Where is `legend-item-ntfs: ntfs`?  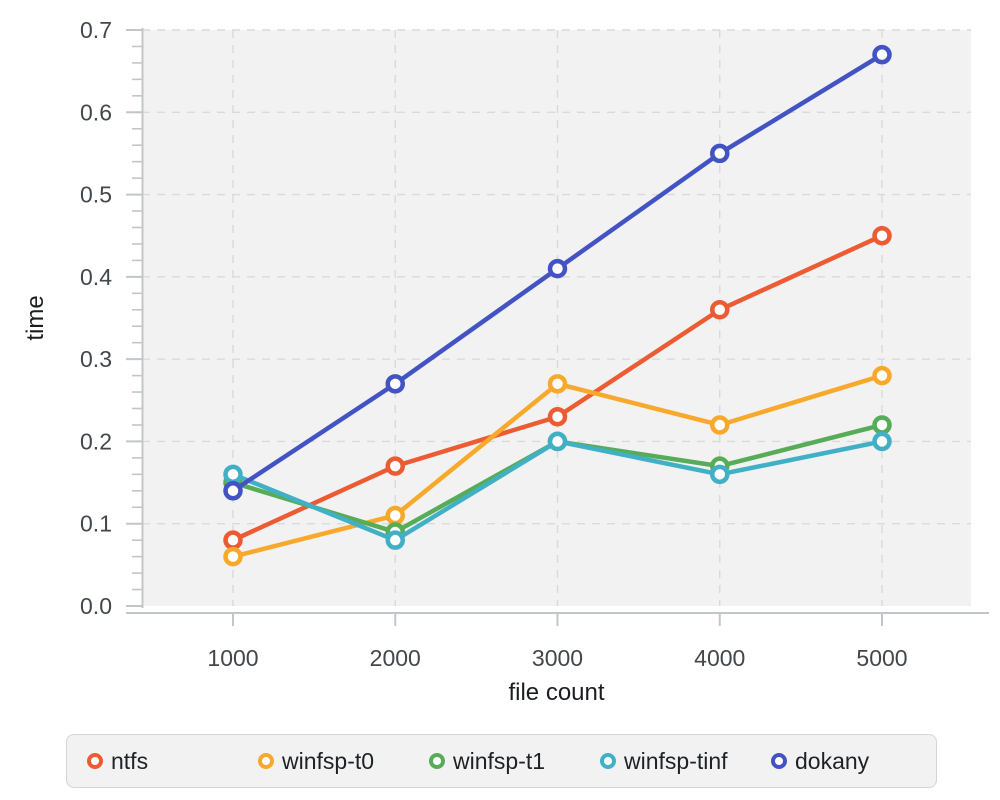 legend-item-ntfs: ntfs is located at coordinates (172, 761).